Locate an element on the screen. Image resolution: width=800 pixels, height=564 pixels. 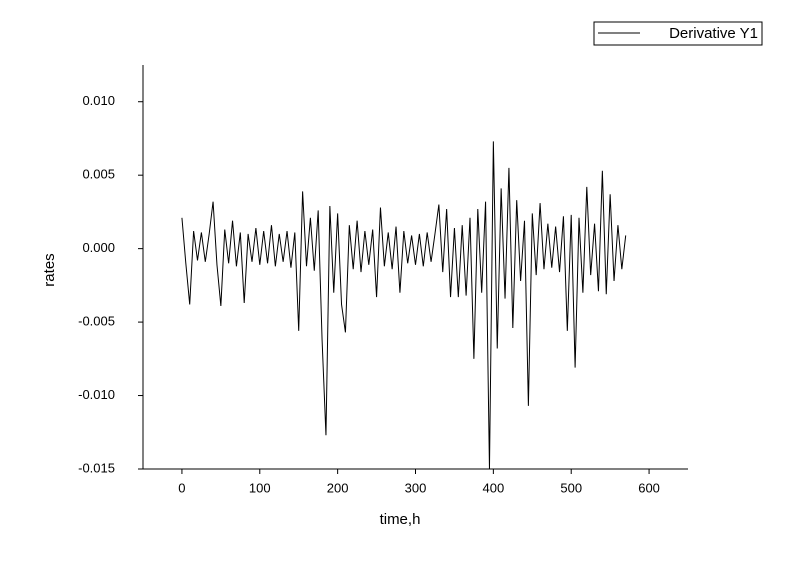
y-tick-label: 0.000 is located at coordinates (98, 247).